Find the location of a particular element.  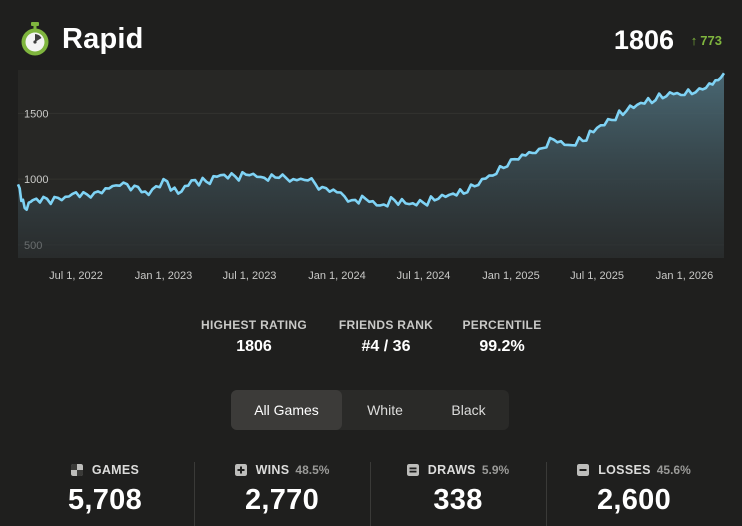

stat-value: #4 / 36 is located at coordinates (386, 346).